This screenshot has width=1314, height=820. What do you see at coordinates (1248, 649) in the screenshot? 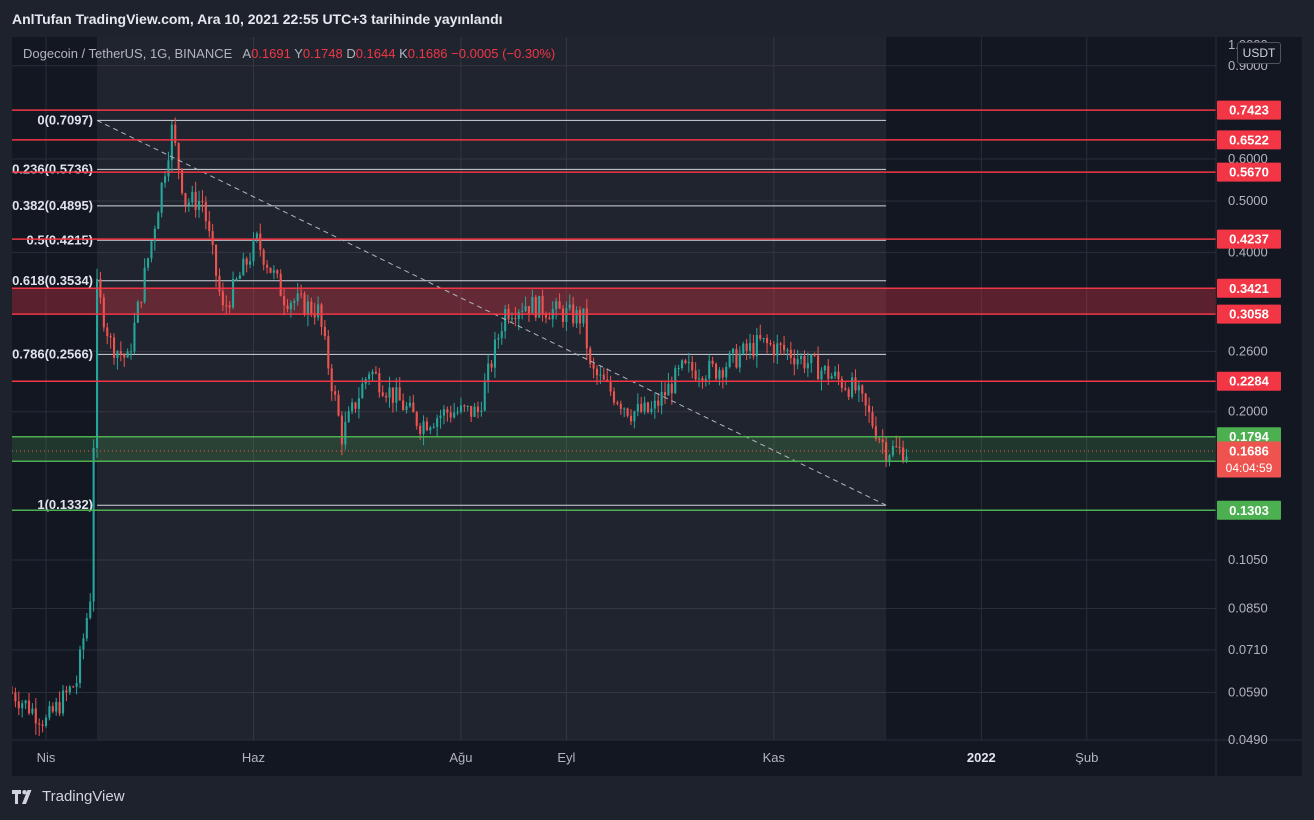
I see `price-tick-label: 0.0710` at bounding box center [1248, 649].